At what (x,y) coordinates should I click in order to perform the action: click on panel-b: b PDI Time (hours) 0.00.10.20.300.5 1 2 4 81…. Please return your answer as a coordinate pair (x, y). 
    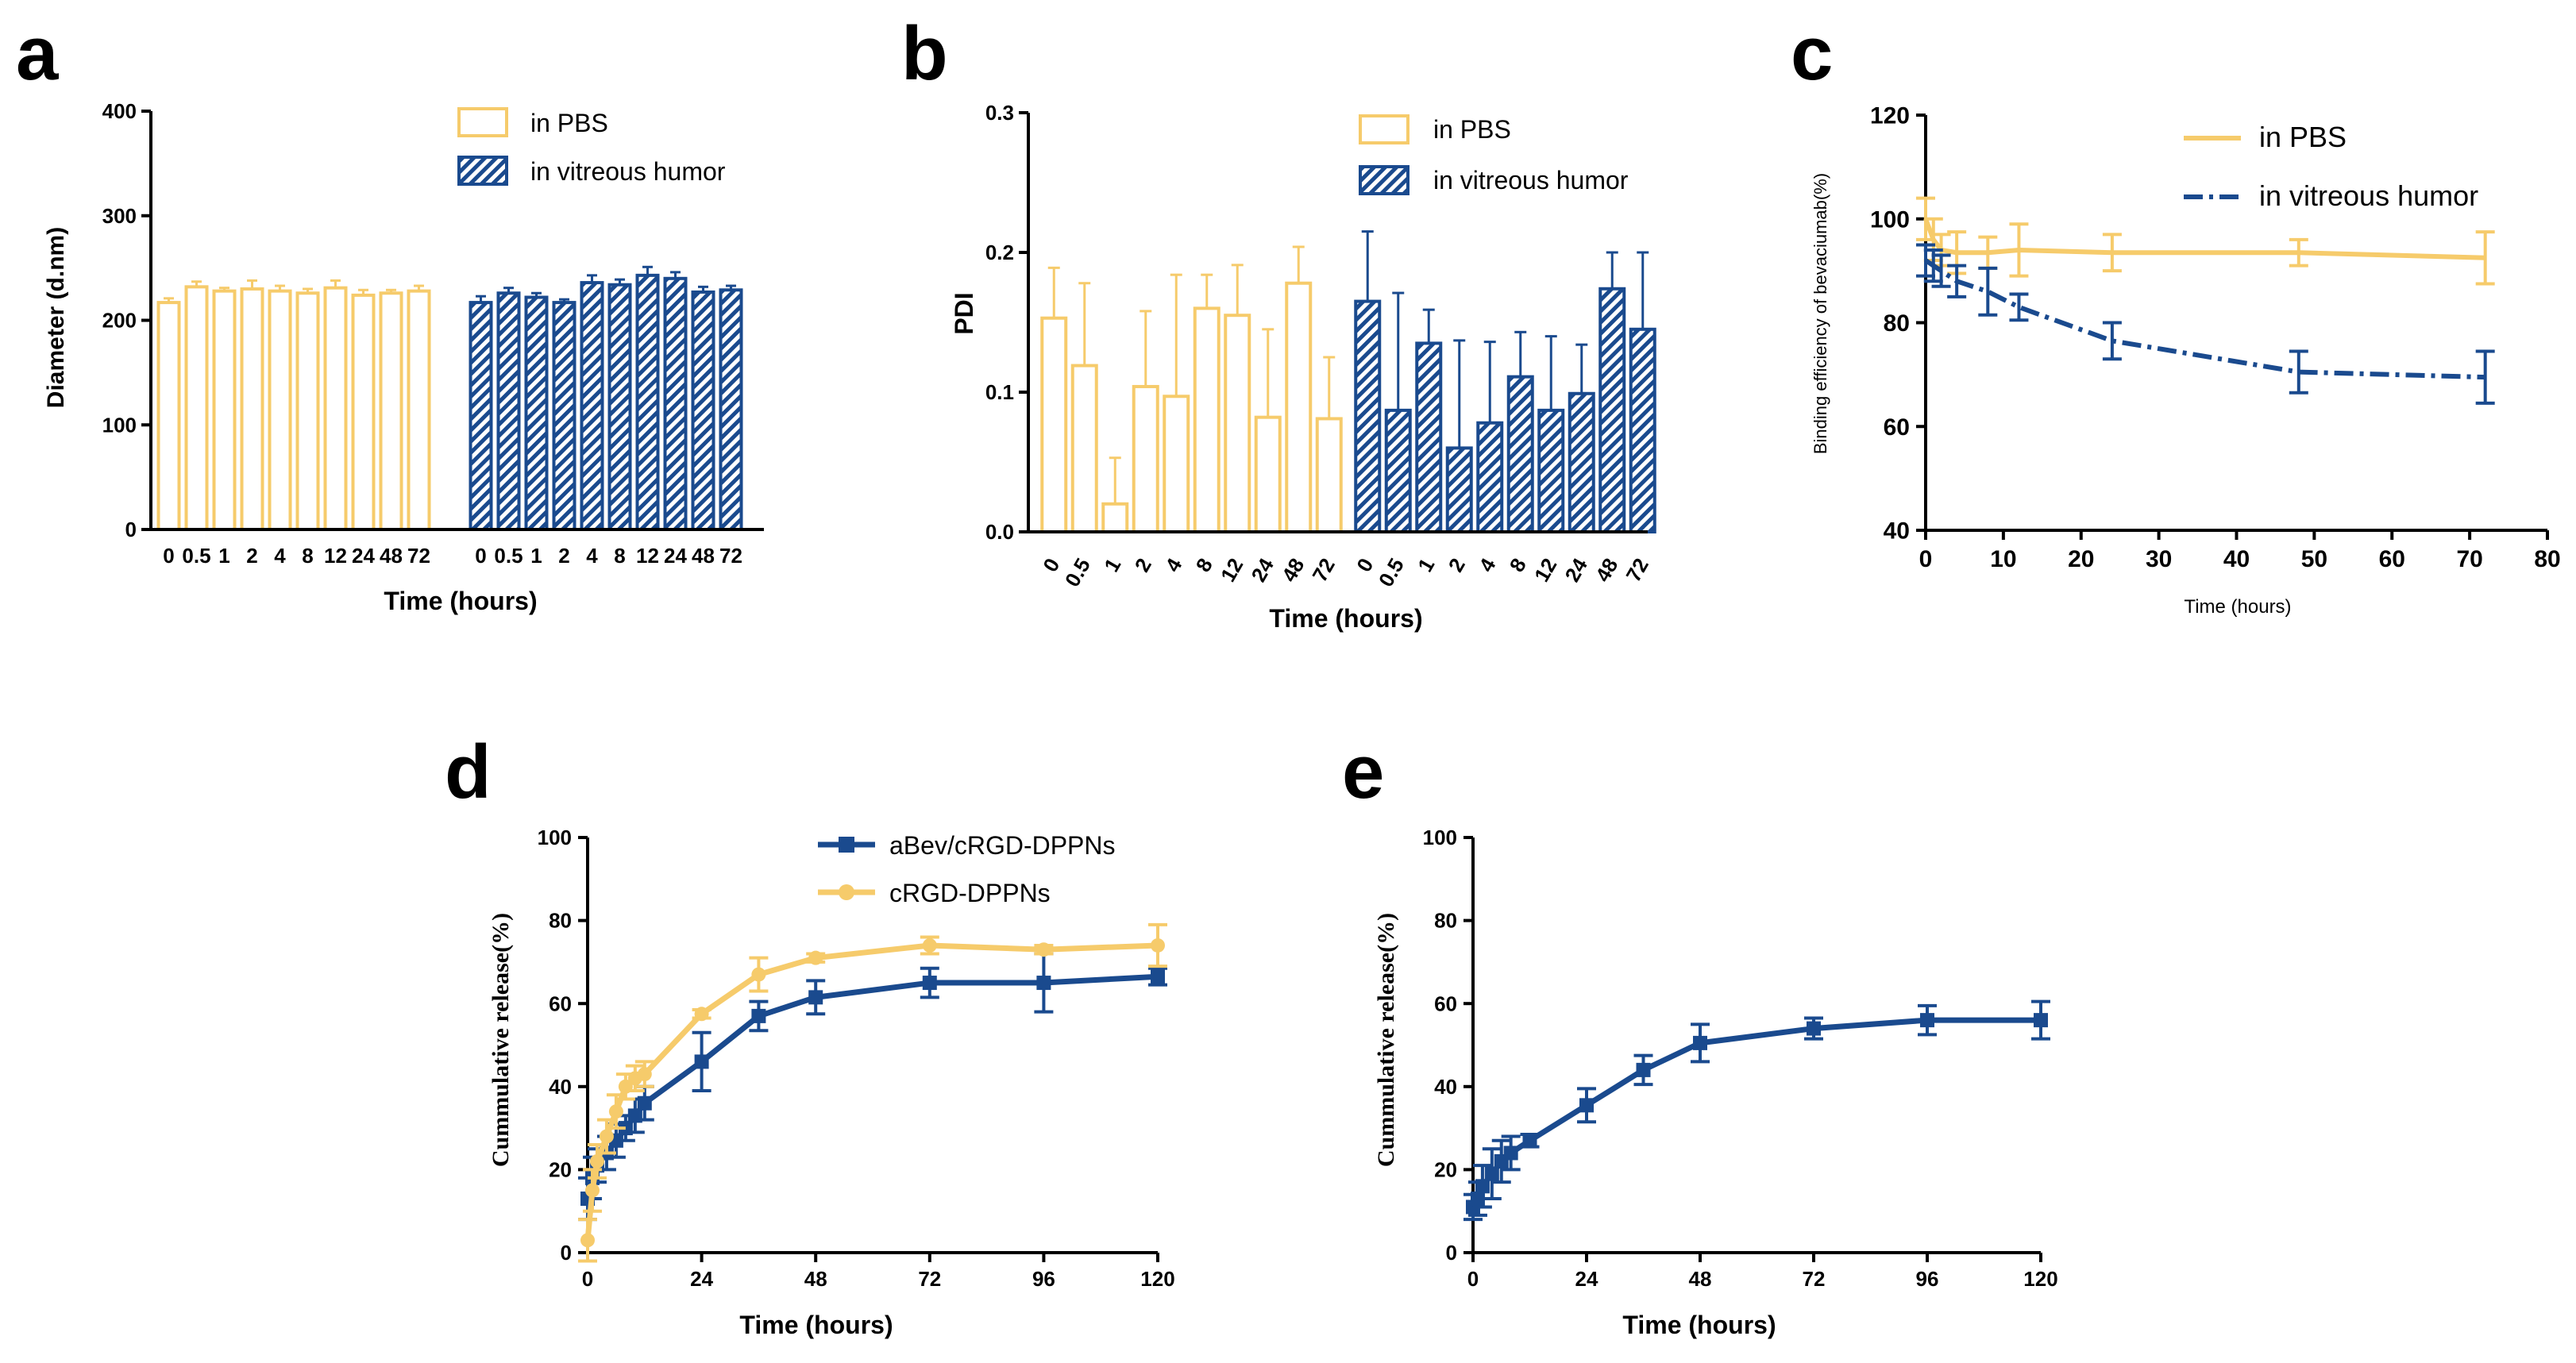
    Looking at the image, I should click on (1278, 322).